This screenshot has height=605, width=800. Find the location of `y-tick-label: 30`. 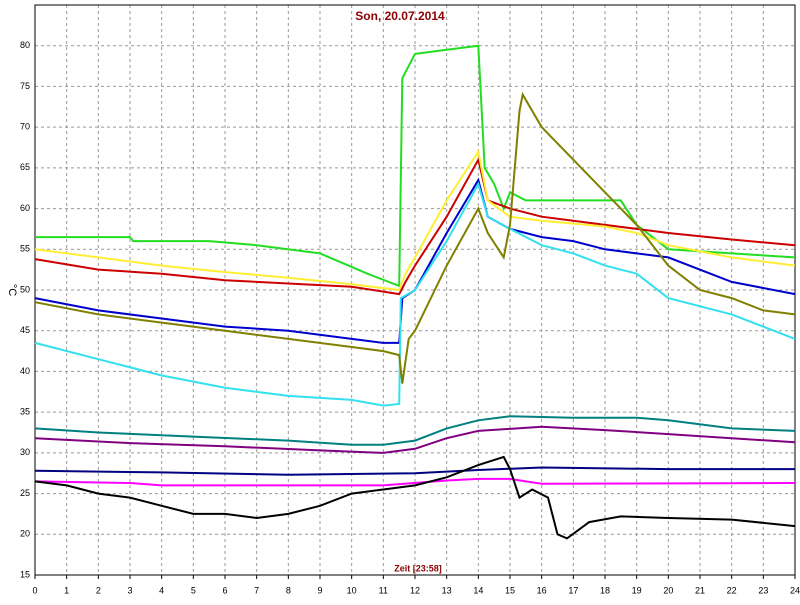

y-tick-label: 30 is located at coordinates (25, 452).